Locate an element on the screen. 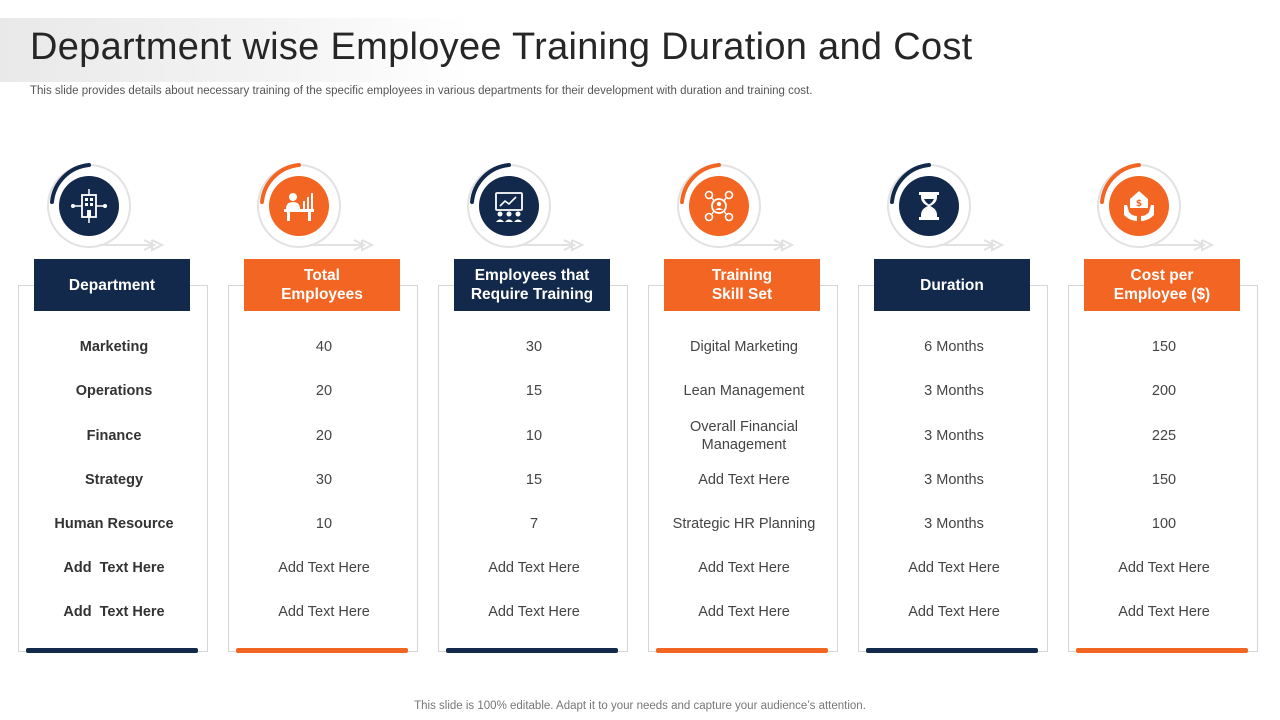 The height and width of the screenshot is (720, 1280). column-header: Duration is located at coordinates (952, 285).